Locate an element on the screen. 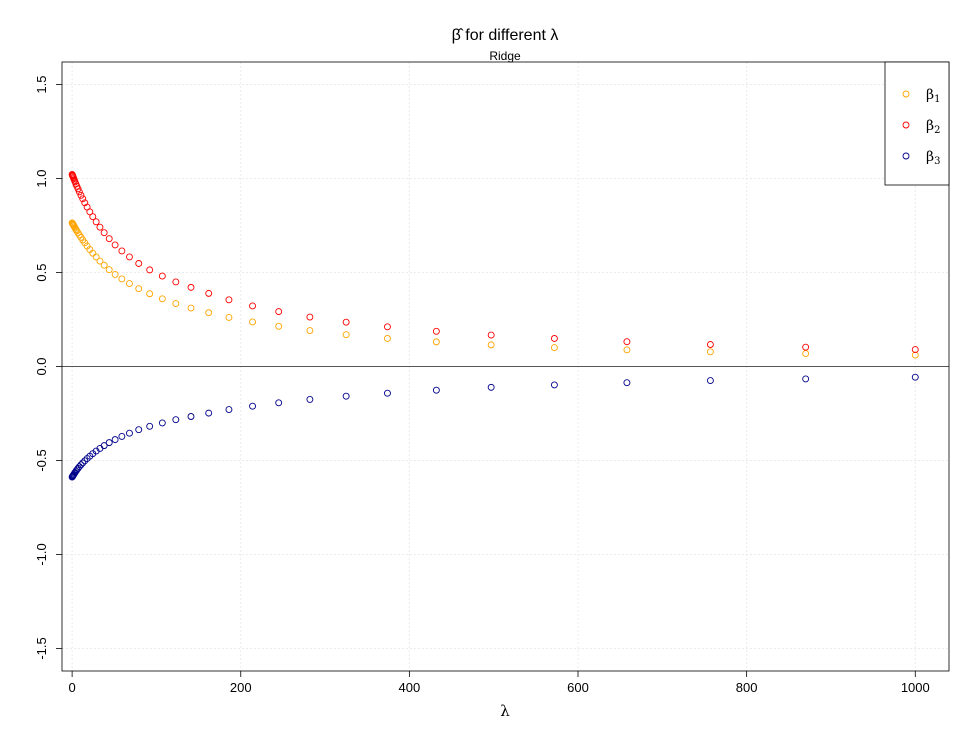 The width and height of the screenshot is (980, 735). chart-title: β̂ for different λ is located at coordinates (505, 35).